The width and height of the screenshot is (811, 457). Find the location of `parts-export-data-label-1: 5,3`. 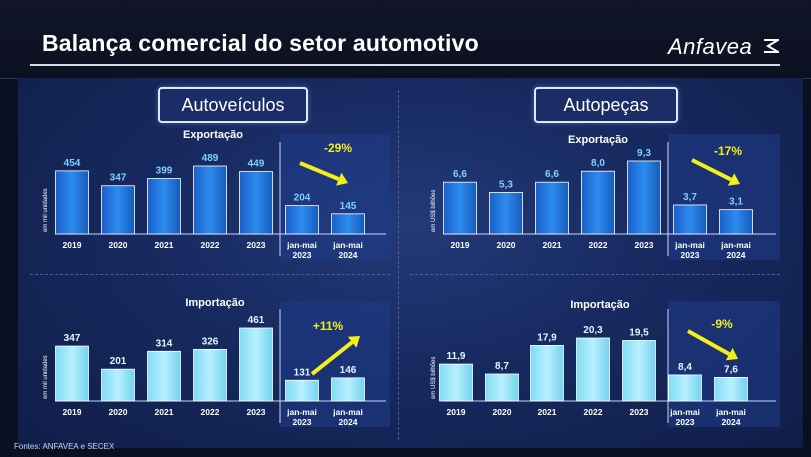

parts-export-data-label-1: 5,3 is located at coordinates (506, 184).